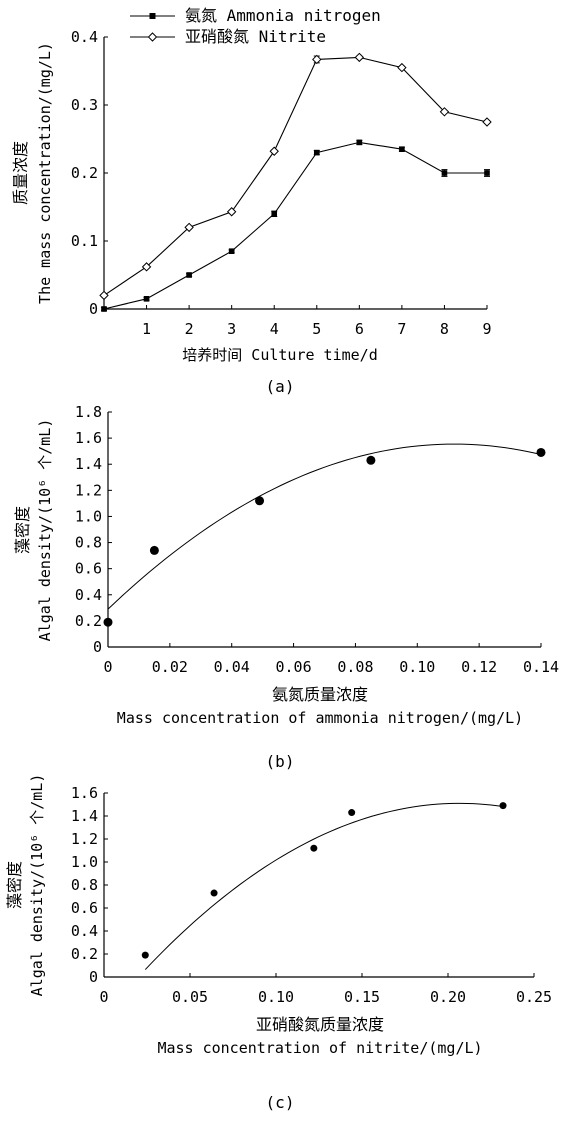  I want to click on x-tick-label: 3, so click(231, 329).